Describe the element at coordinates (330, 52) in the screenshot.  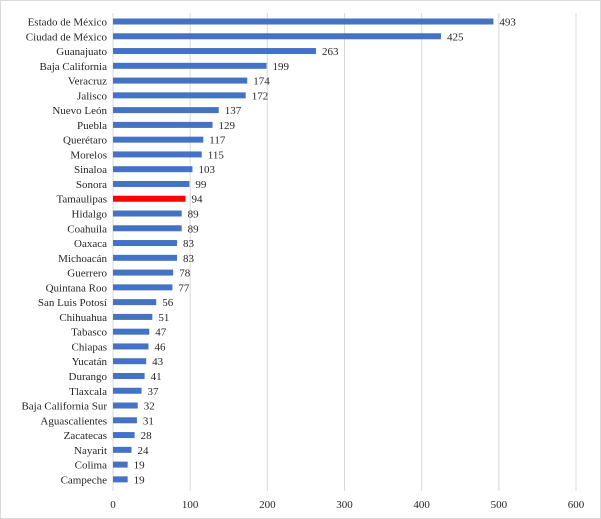
I see `value-label: 263` at that location.